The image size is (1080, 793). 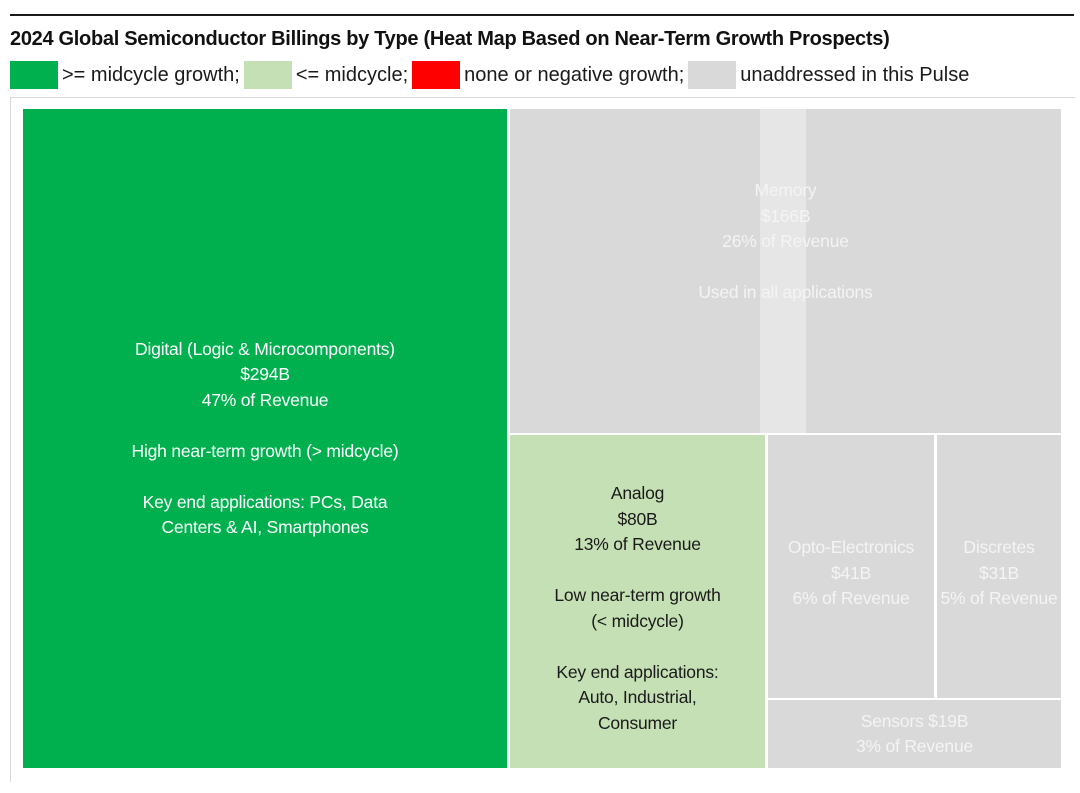 I want to click on tile-analog-name: Analog, so click(x=637, y=493).